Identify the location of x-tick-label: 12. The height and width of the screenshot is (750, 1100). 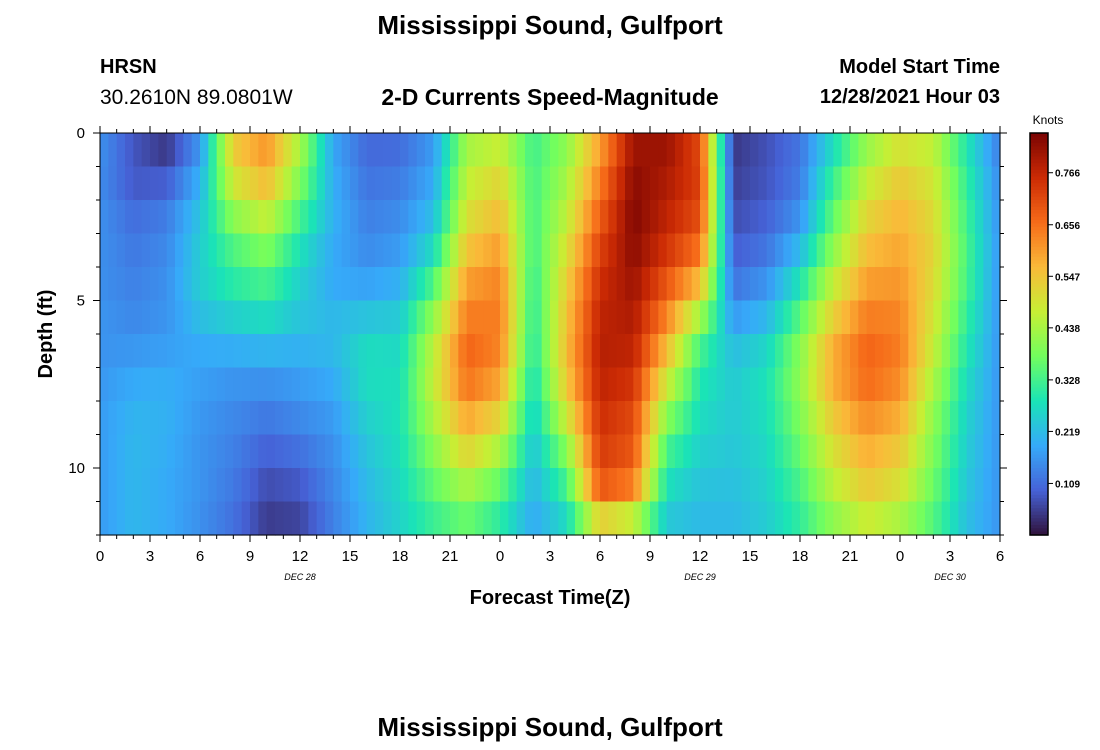
(300, 556).